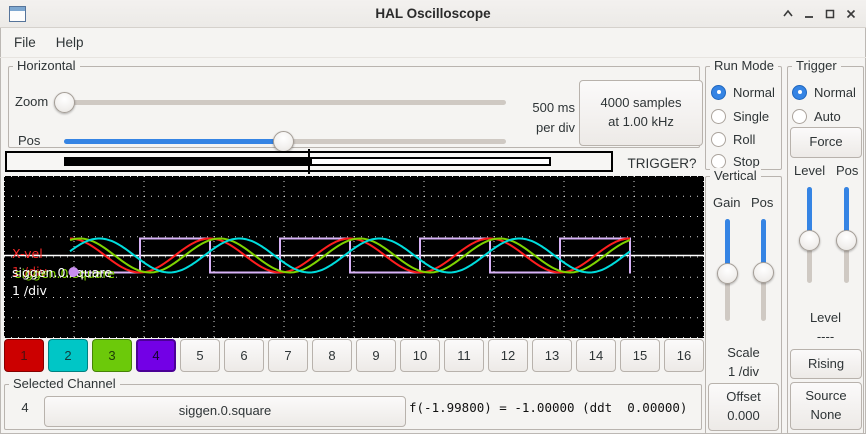 The image size is (866, 434). Describe the element at coordinates (851, 14) in the screenshot. I see `close-icon` at that location.